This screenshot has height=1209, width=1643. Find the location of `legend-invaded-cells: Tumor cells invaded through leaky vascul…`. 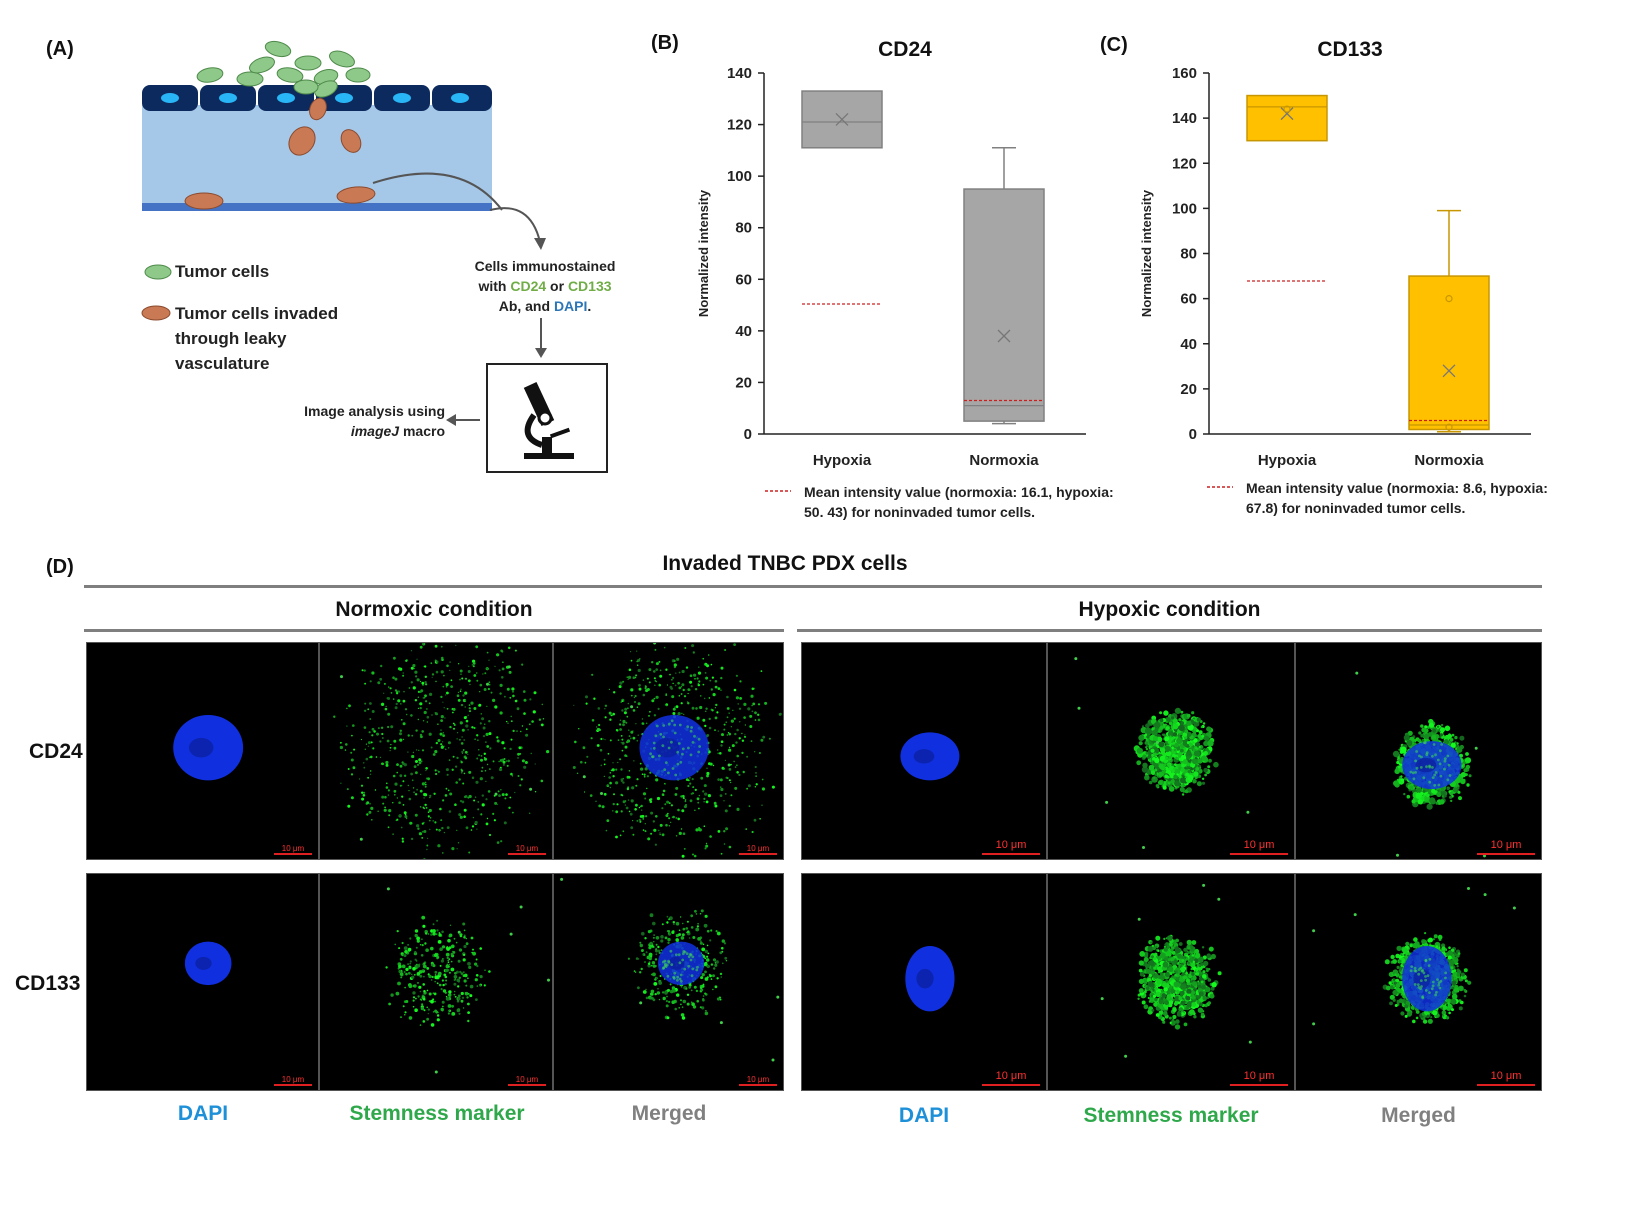

legend-invaded-cells: Tumor cells invaded through leaky vascul… is located at coordinates (256, 338).